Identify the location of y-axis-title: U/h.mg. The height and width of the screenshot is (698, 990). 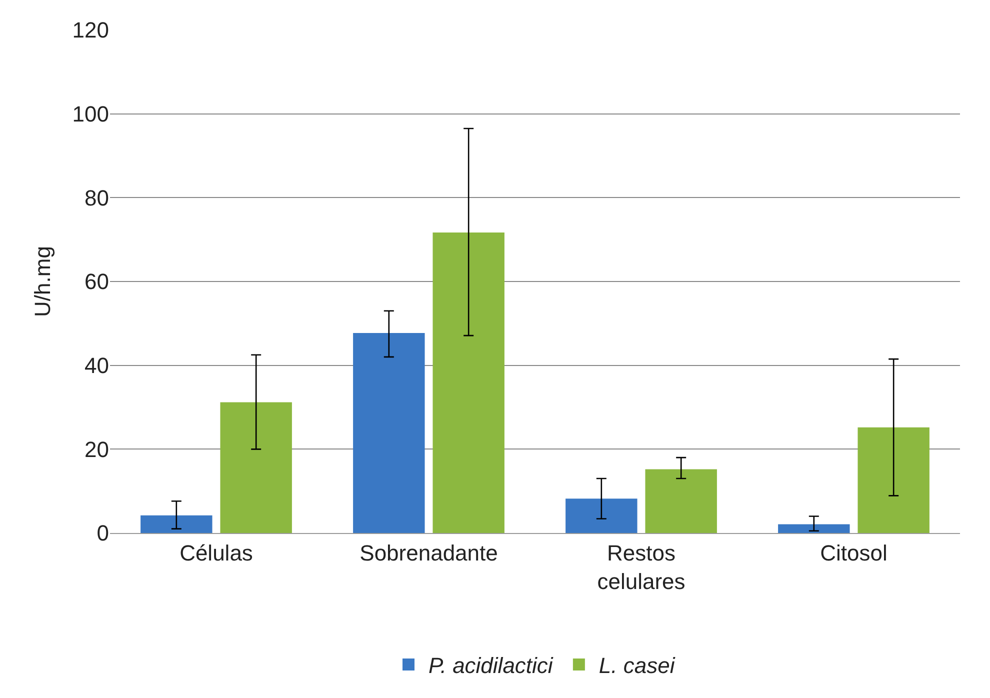
(43, 281).